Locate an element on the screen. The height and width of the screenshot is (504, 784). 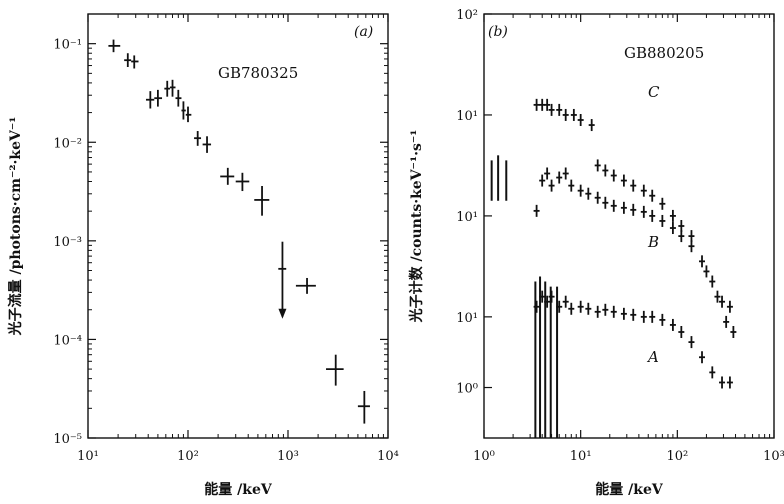
y-tick-label: 10⁰ is located at coordinates (467, 389).